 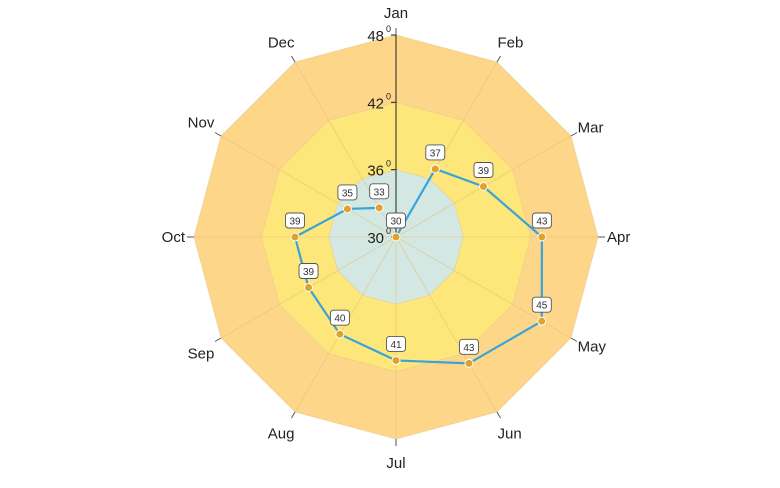 What do you see at coordinates (218, 339) in the screenshot?
I see `spoke-tick-sep` at bounding box center [218, 339].